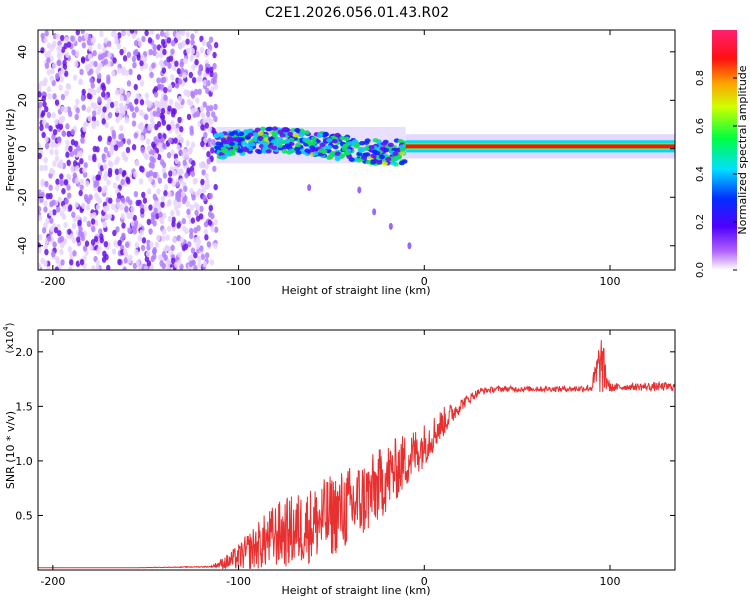 Image resolution: width=750 pixels, height=600 pixels. Describe the element at coordinates (10, 342) in the screenshot. I see `snr-y-scale-base: (x10` at that location.